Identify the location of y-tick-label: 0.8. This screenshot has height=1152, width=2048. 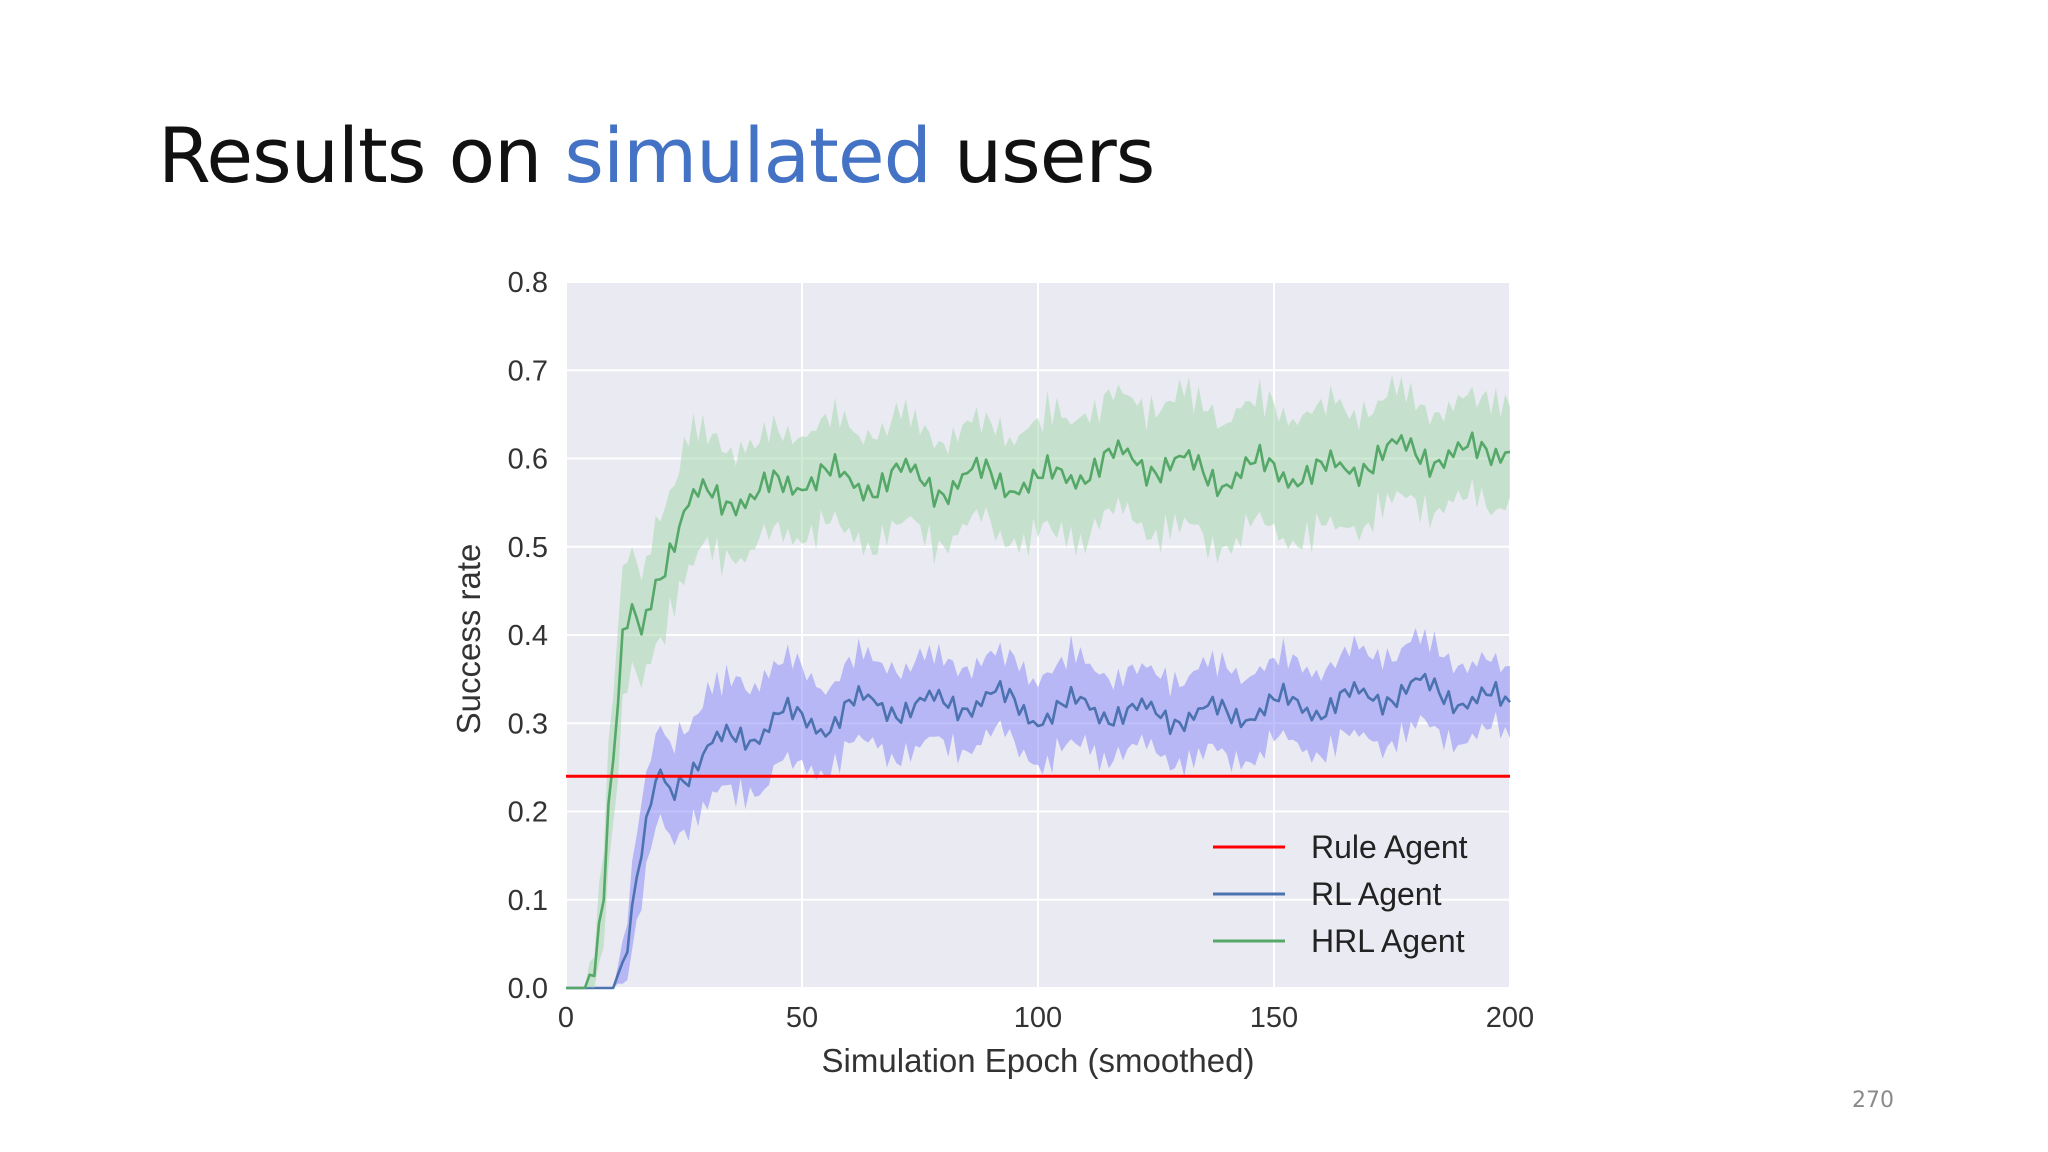
(528, 283).